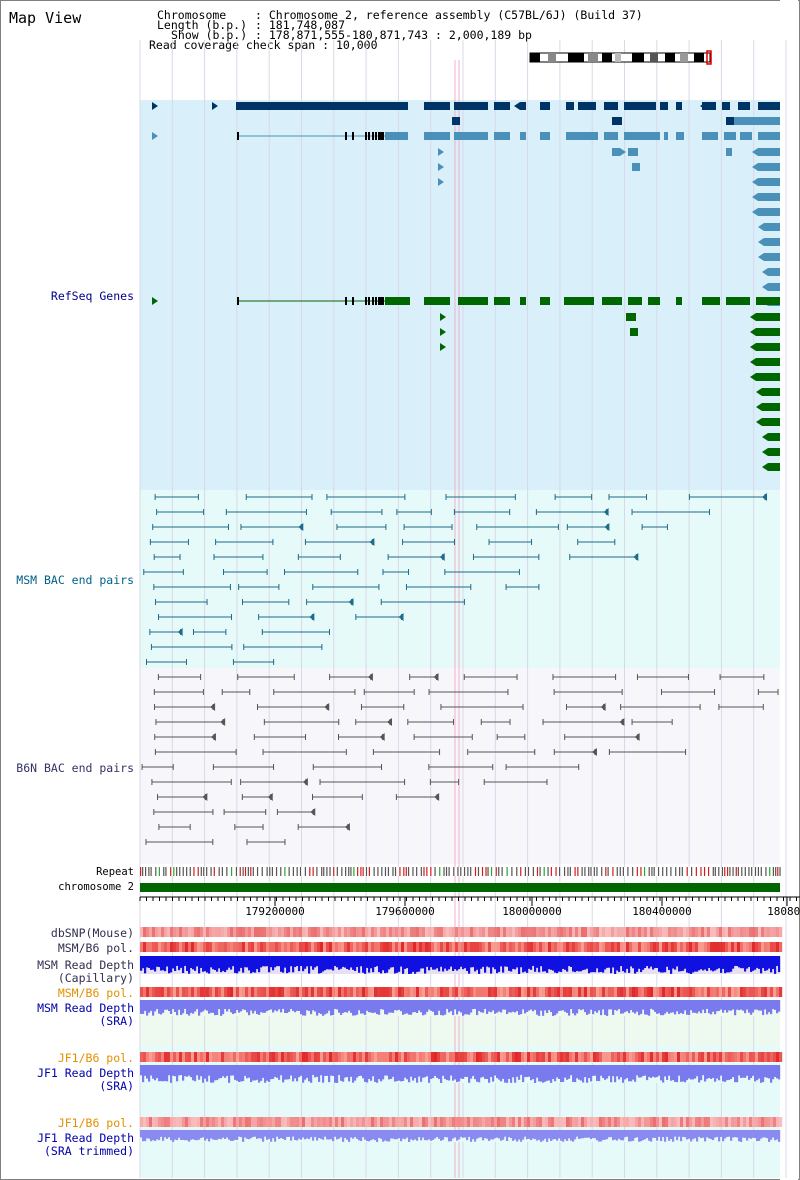 Image resolution: width=800 pixels, height=1180 pixels. I want to click on jf1-b6-pol-label: JF1/B6 pol., so click(95, 1058).